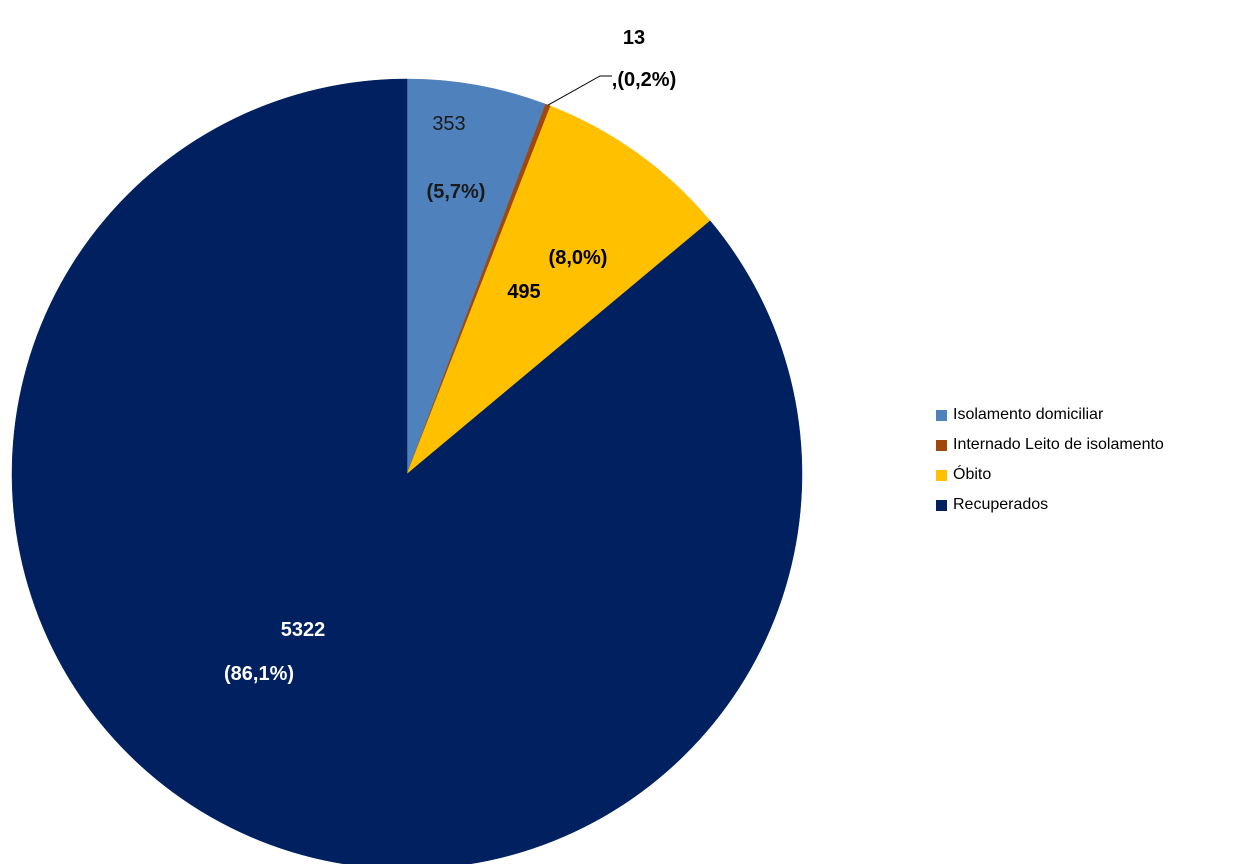 This screenshot has height=864, width=1242. What do you see at coordinates (1086, 505) in the screenshot?
I see `legend-item-recuperados: Recuperados` at bounding box center [1086, 505].